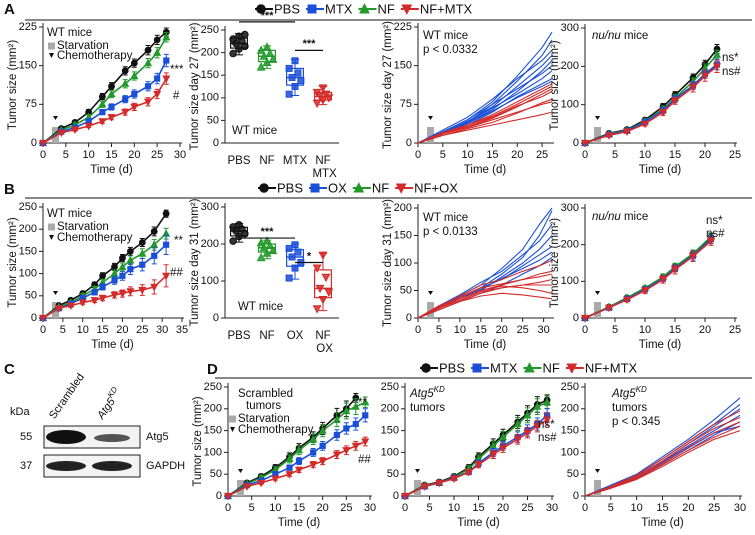  Describe the element at coordinates (295, 161) in the screenshot. I see `category-label: MTX` at that location.